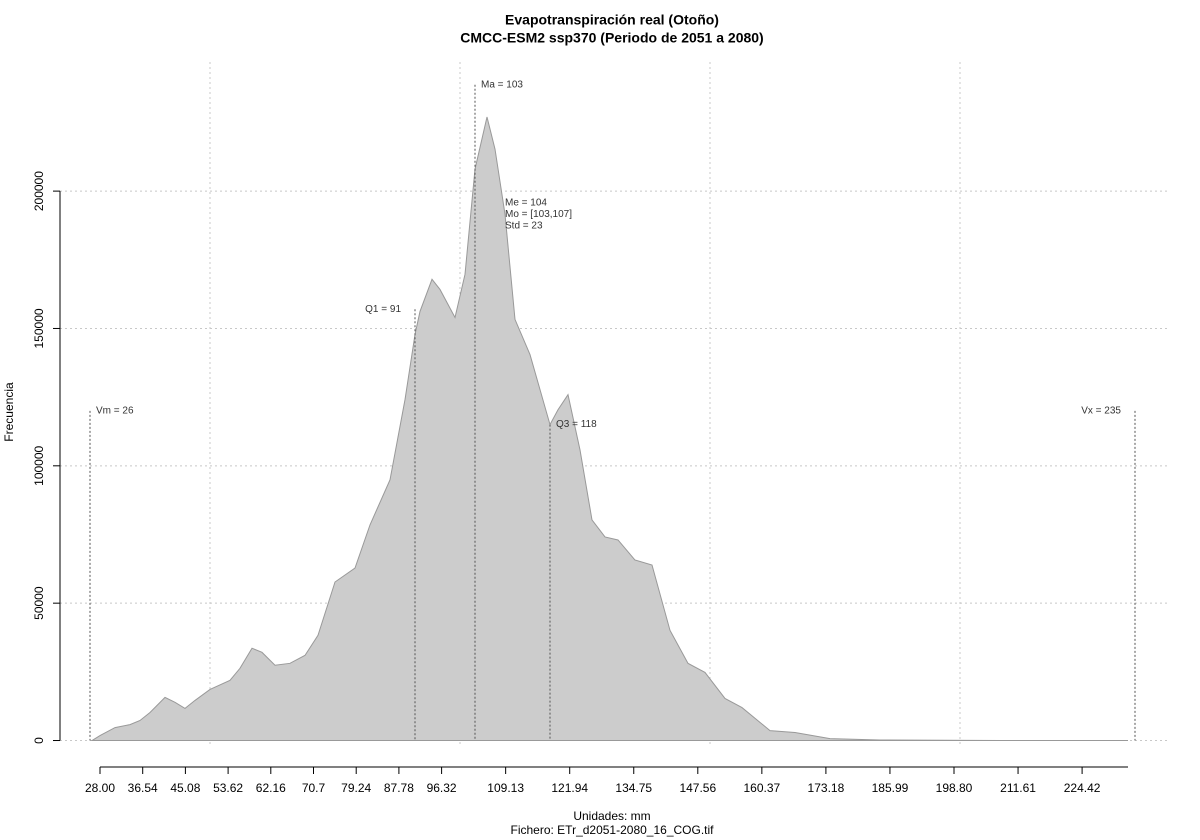  I want to click on x-tick-label: 96.32, so click(442, 788).